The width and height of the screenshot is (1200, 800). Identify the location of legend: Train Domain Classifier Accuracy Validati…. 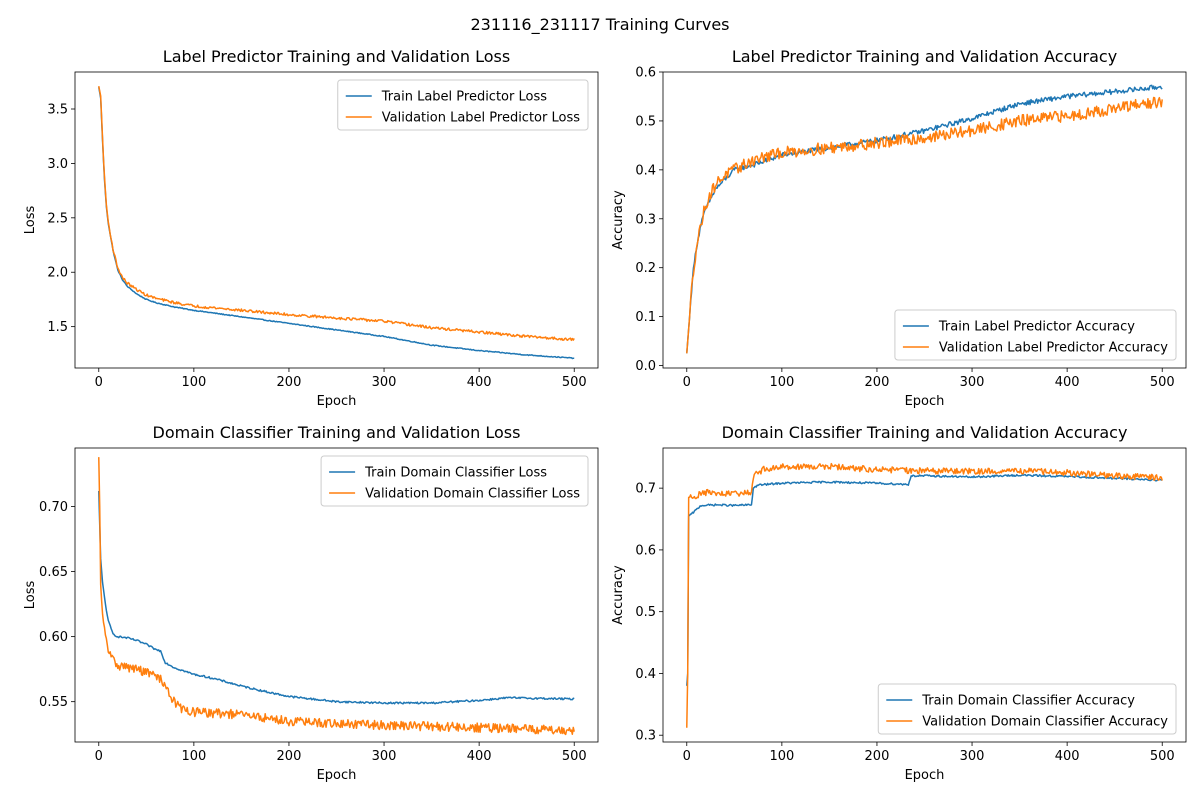
(1027, 709).